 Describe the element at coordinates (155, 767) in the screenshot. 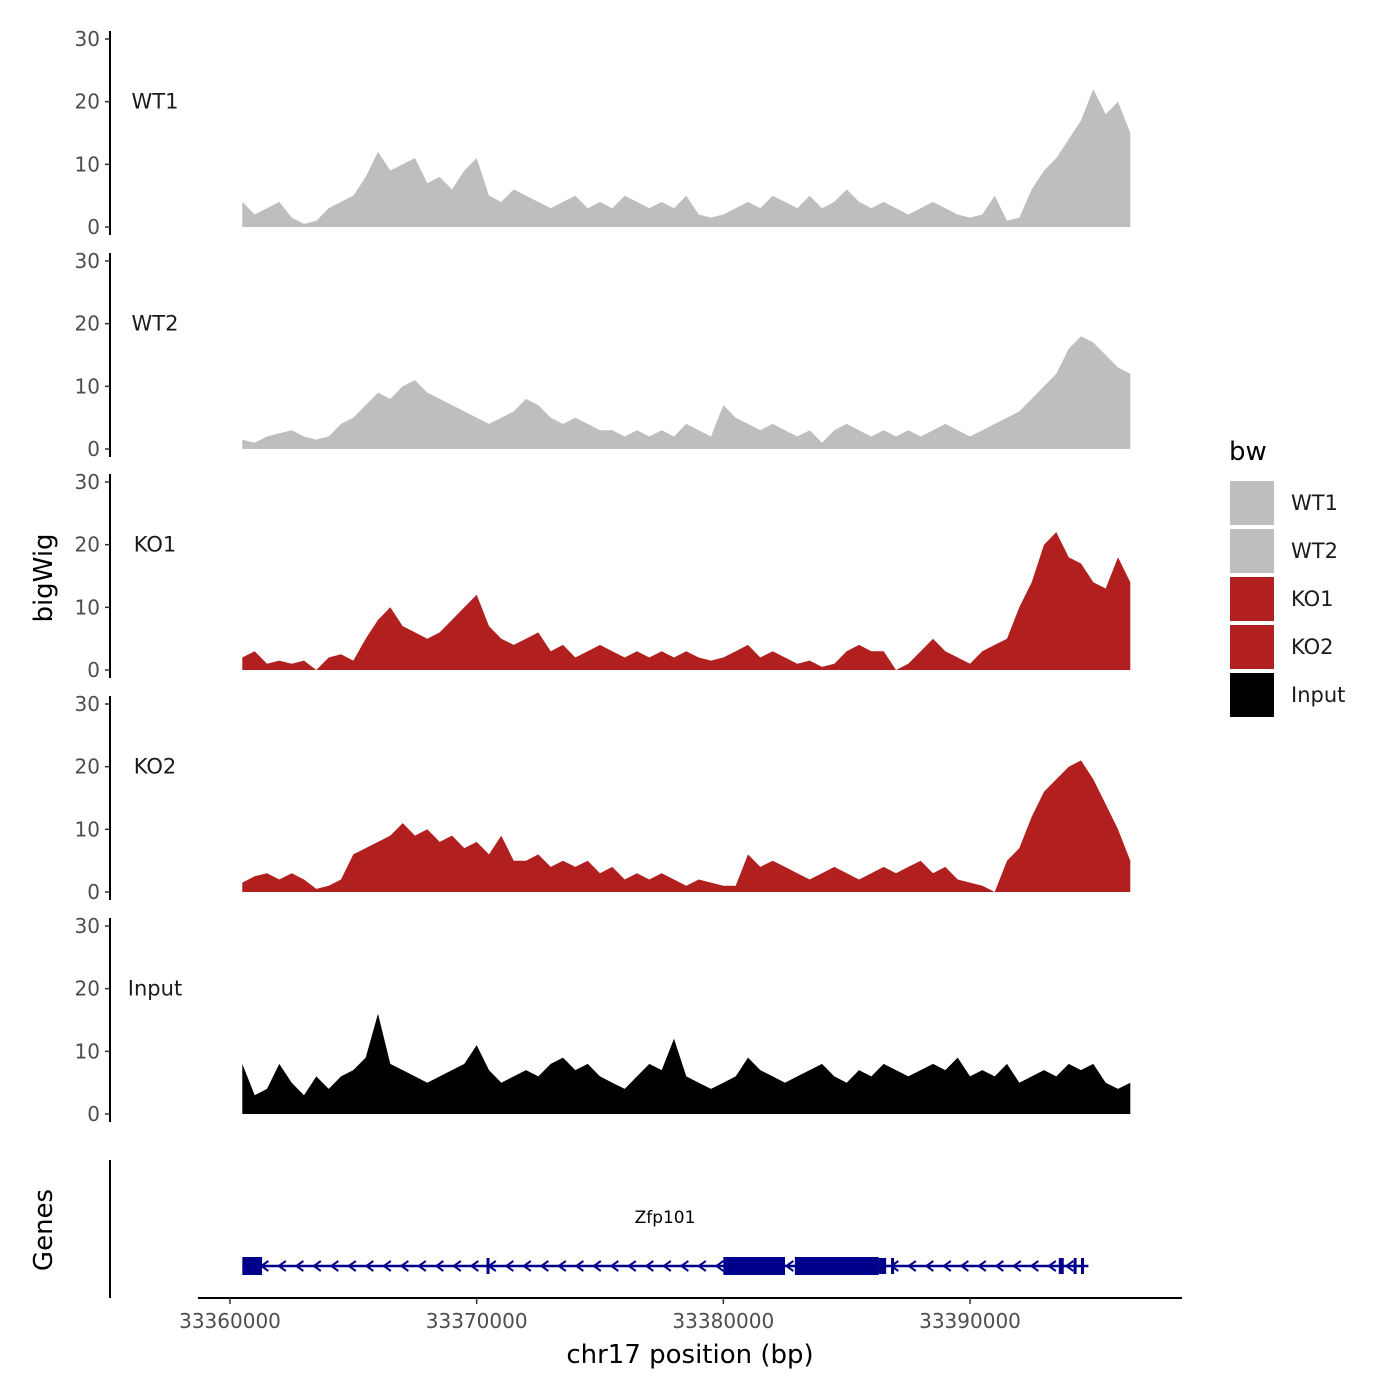

I see `track-label-ko2: KO2` at that location.